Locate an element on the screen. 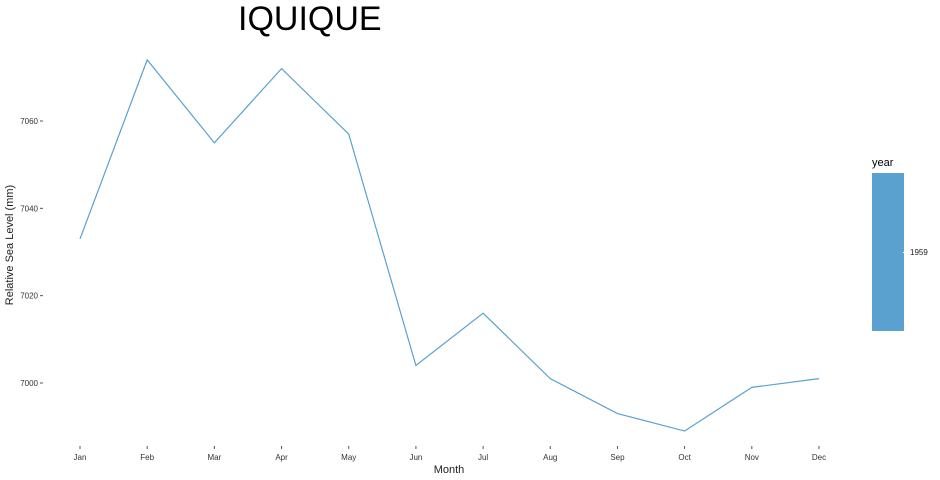 Image resolution: width=940 pixels, height=480 pixels. x-tick-label: Feb is located at coordinates (147, 457).